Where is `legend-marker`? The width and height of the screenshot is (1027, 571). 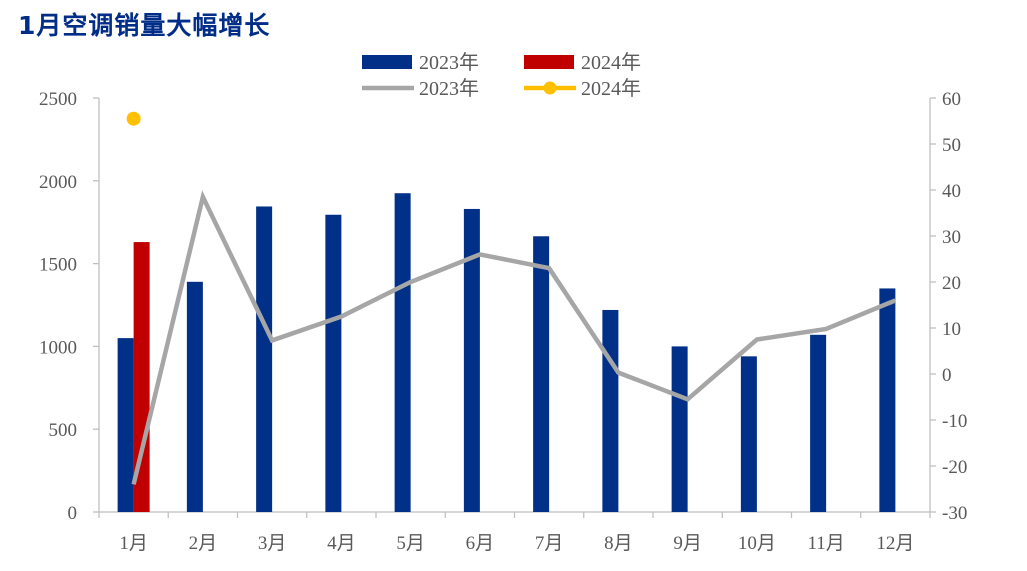
legend-marker is located at coordinates (550, 88).